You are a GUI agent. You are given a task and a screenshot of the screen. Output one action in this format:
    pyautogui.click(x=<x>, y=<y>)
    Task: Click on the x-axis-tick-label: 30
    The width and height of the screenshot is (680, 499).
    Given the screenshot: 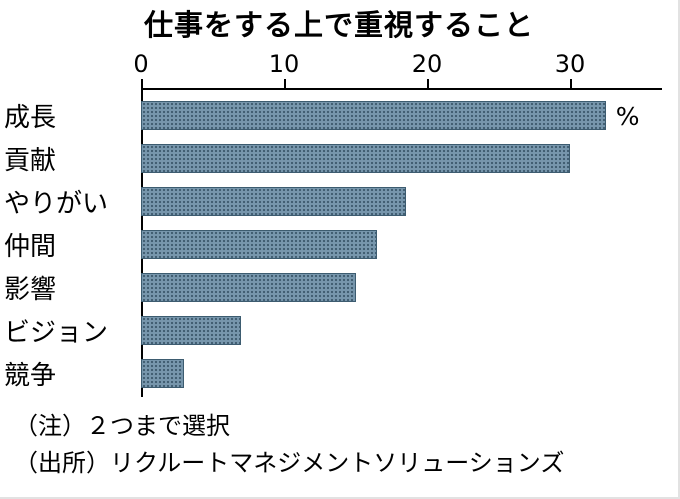 What is the action you would take?
    pyautogui.click(x=570, y=64)
    